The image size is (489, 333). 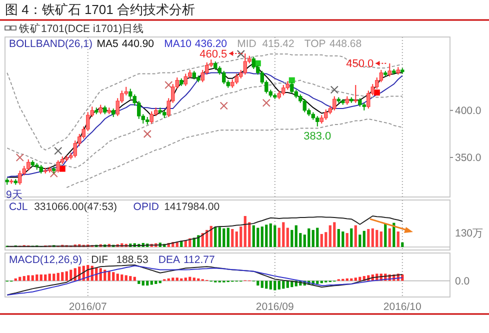 I want to click on text: OPID, so click(x=146, y=207).